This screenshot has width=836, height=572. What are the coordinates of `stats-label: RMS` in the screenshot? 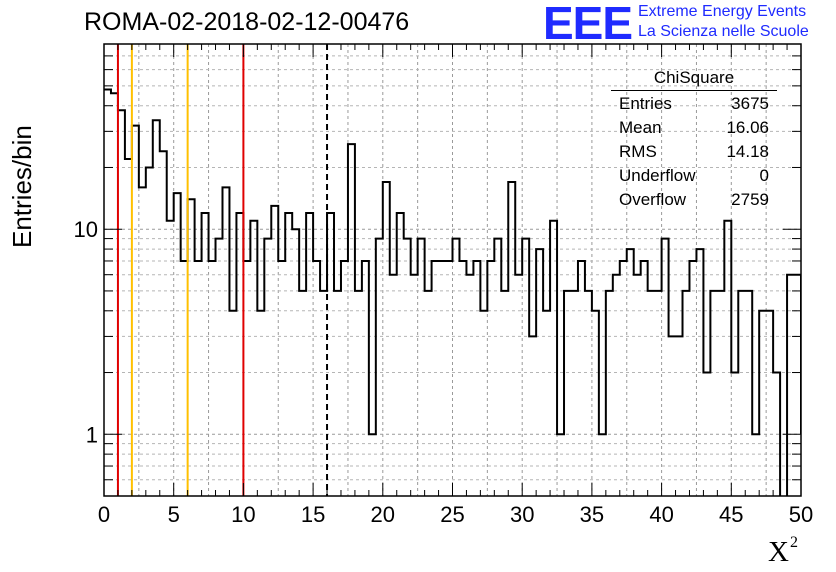 It's located at (638, 151).